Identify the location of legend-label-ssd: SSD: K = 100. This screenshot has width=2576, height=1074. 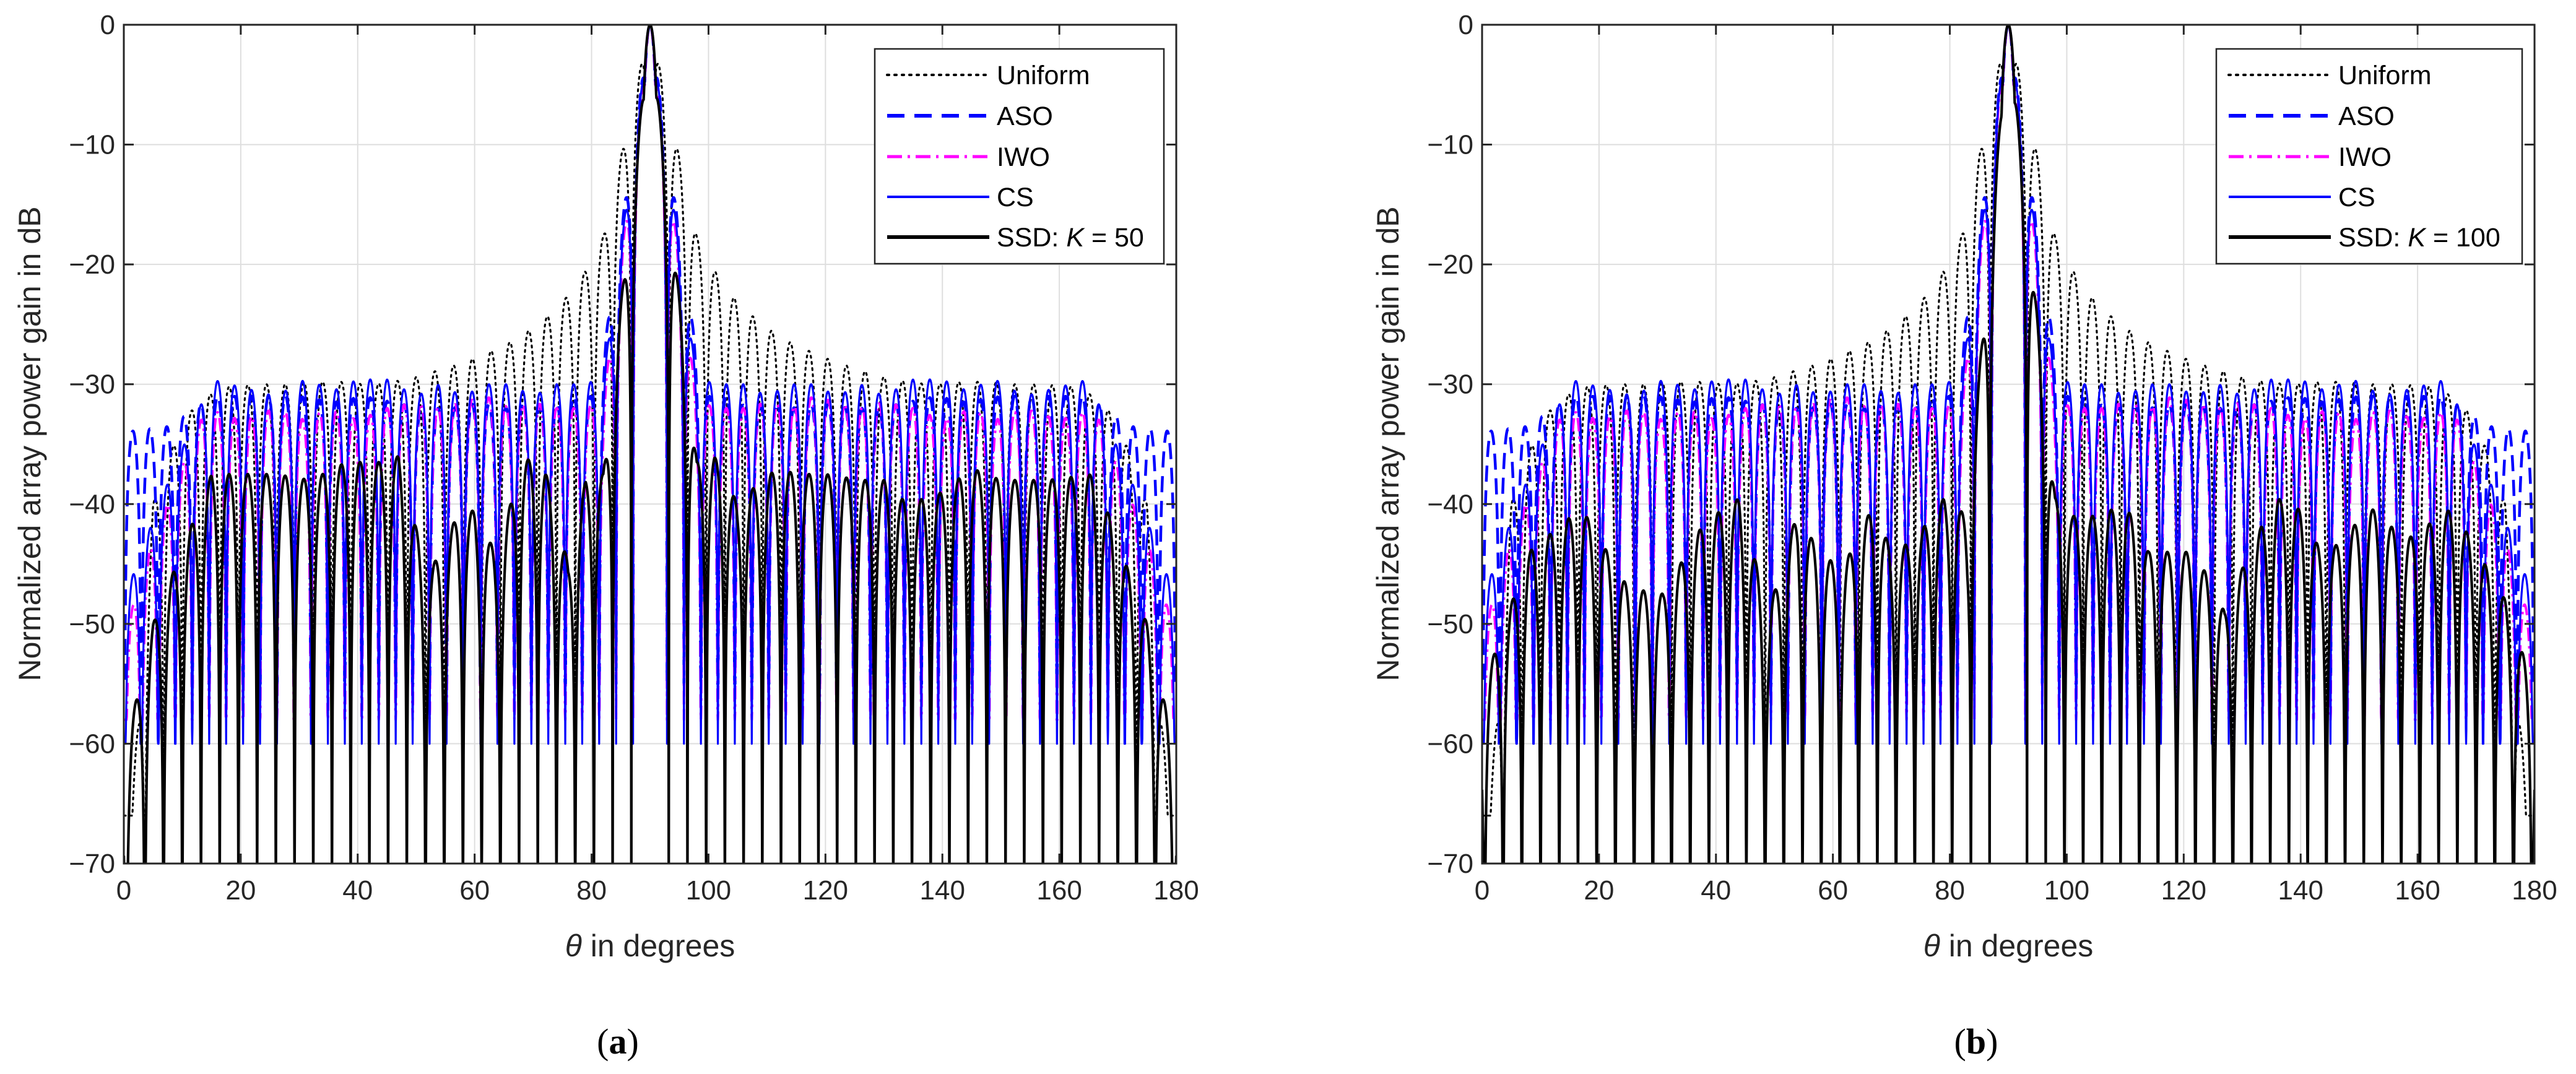
(2419, 238).